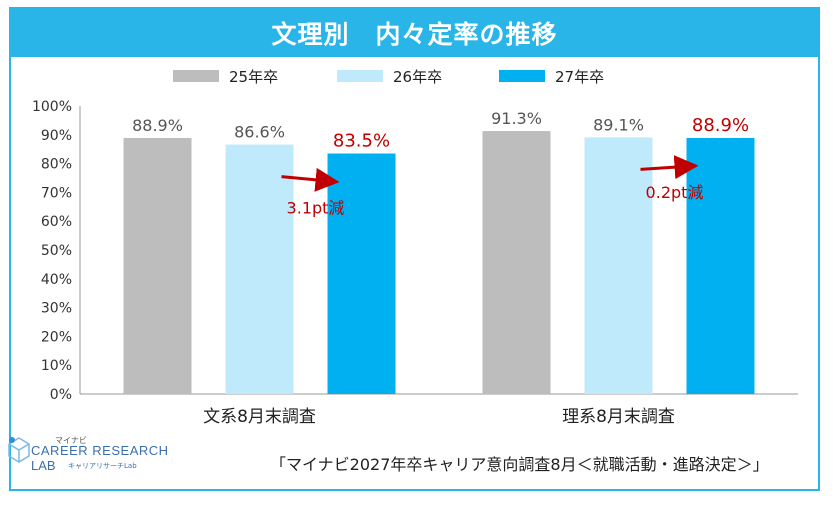  What do you see at coordinates (52, 107) in the screenshot?
I see `y-tick-label: 100%` at bounding box center [52, 107].